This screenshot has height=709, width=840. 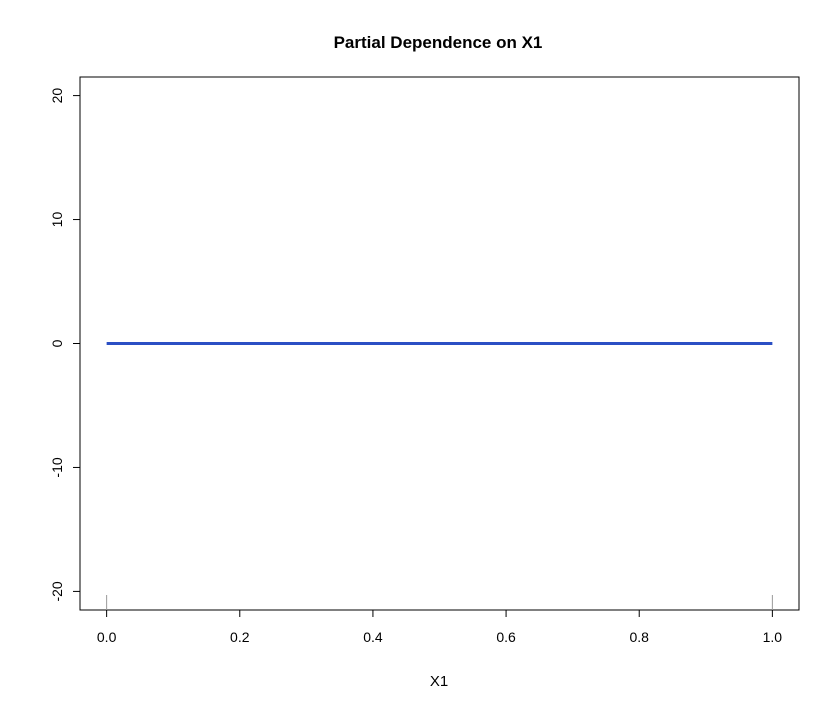 What do you see at coordinates (639, 637) in the screenshot?
I see `x-tick-label: 0.8` at bounding box center [639, 637].